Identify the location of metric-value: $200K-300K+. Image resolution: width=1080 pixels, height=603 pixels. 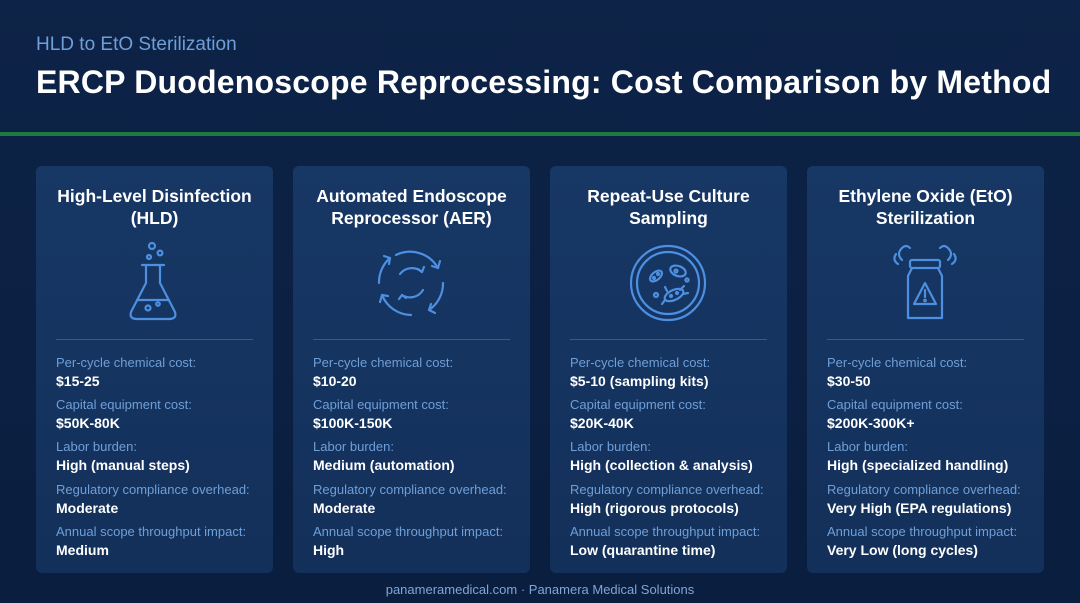
(871, 423).